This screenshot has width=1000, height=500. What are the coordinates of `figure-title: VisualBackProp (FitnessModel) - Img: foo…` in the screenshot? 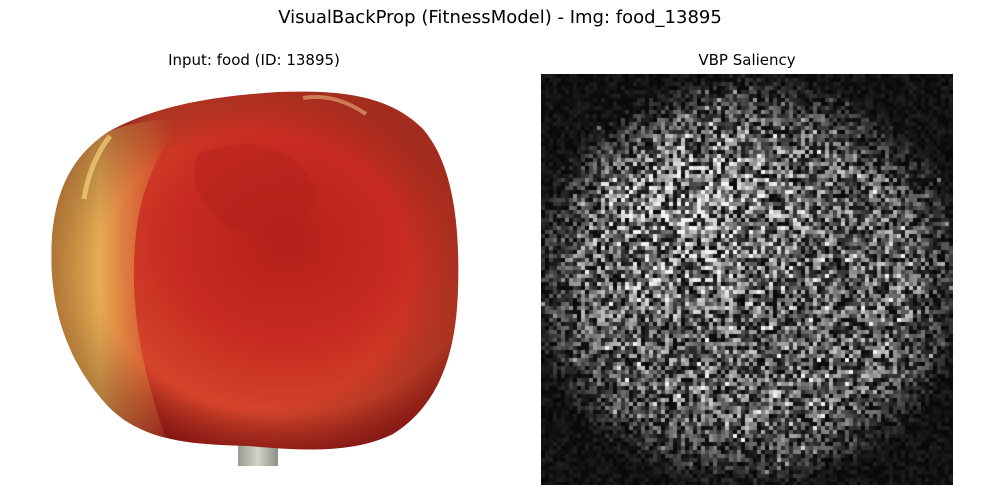 It's located at (500, 17).